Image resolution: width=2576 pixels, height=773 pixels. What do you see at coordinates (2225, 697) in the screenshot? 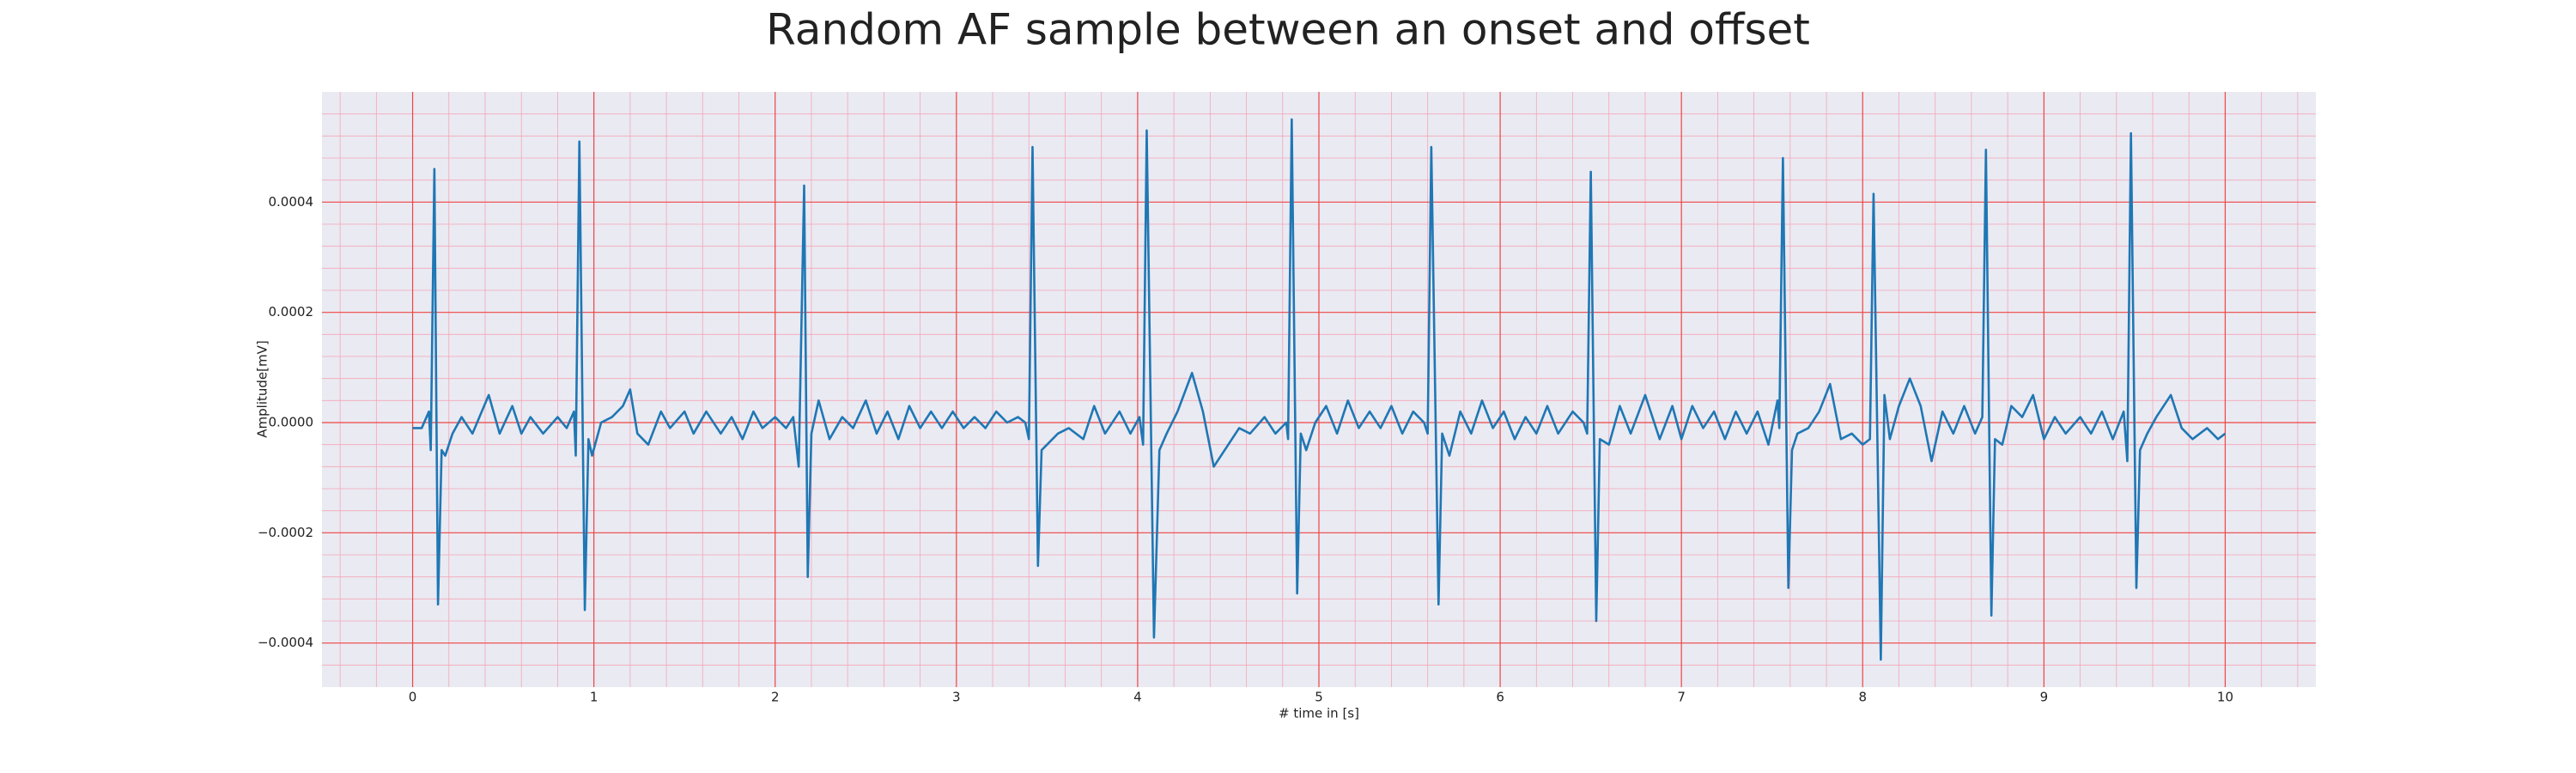
I see `x-tick-label: 10` at bounding box center [2225, 697].